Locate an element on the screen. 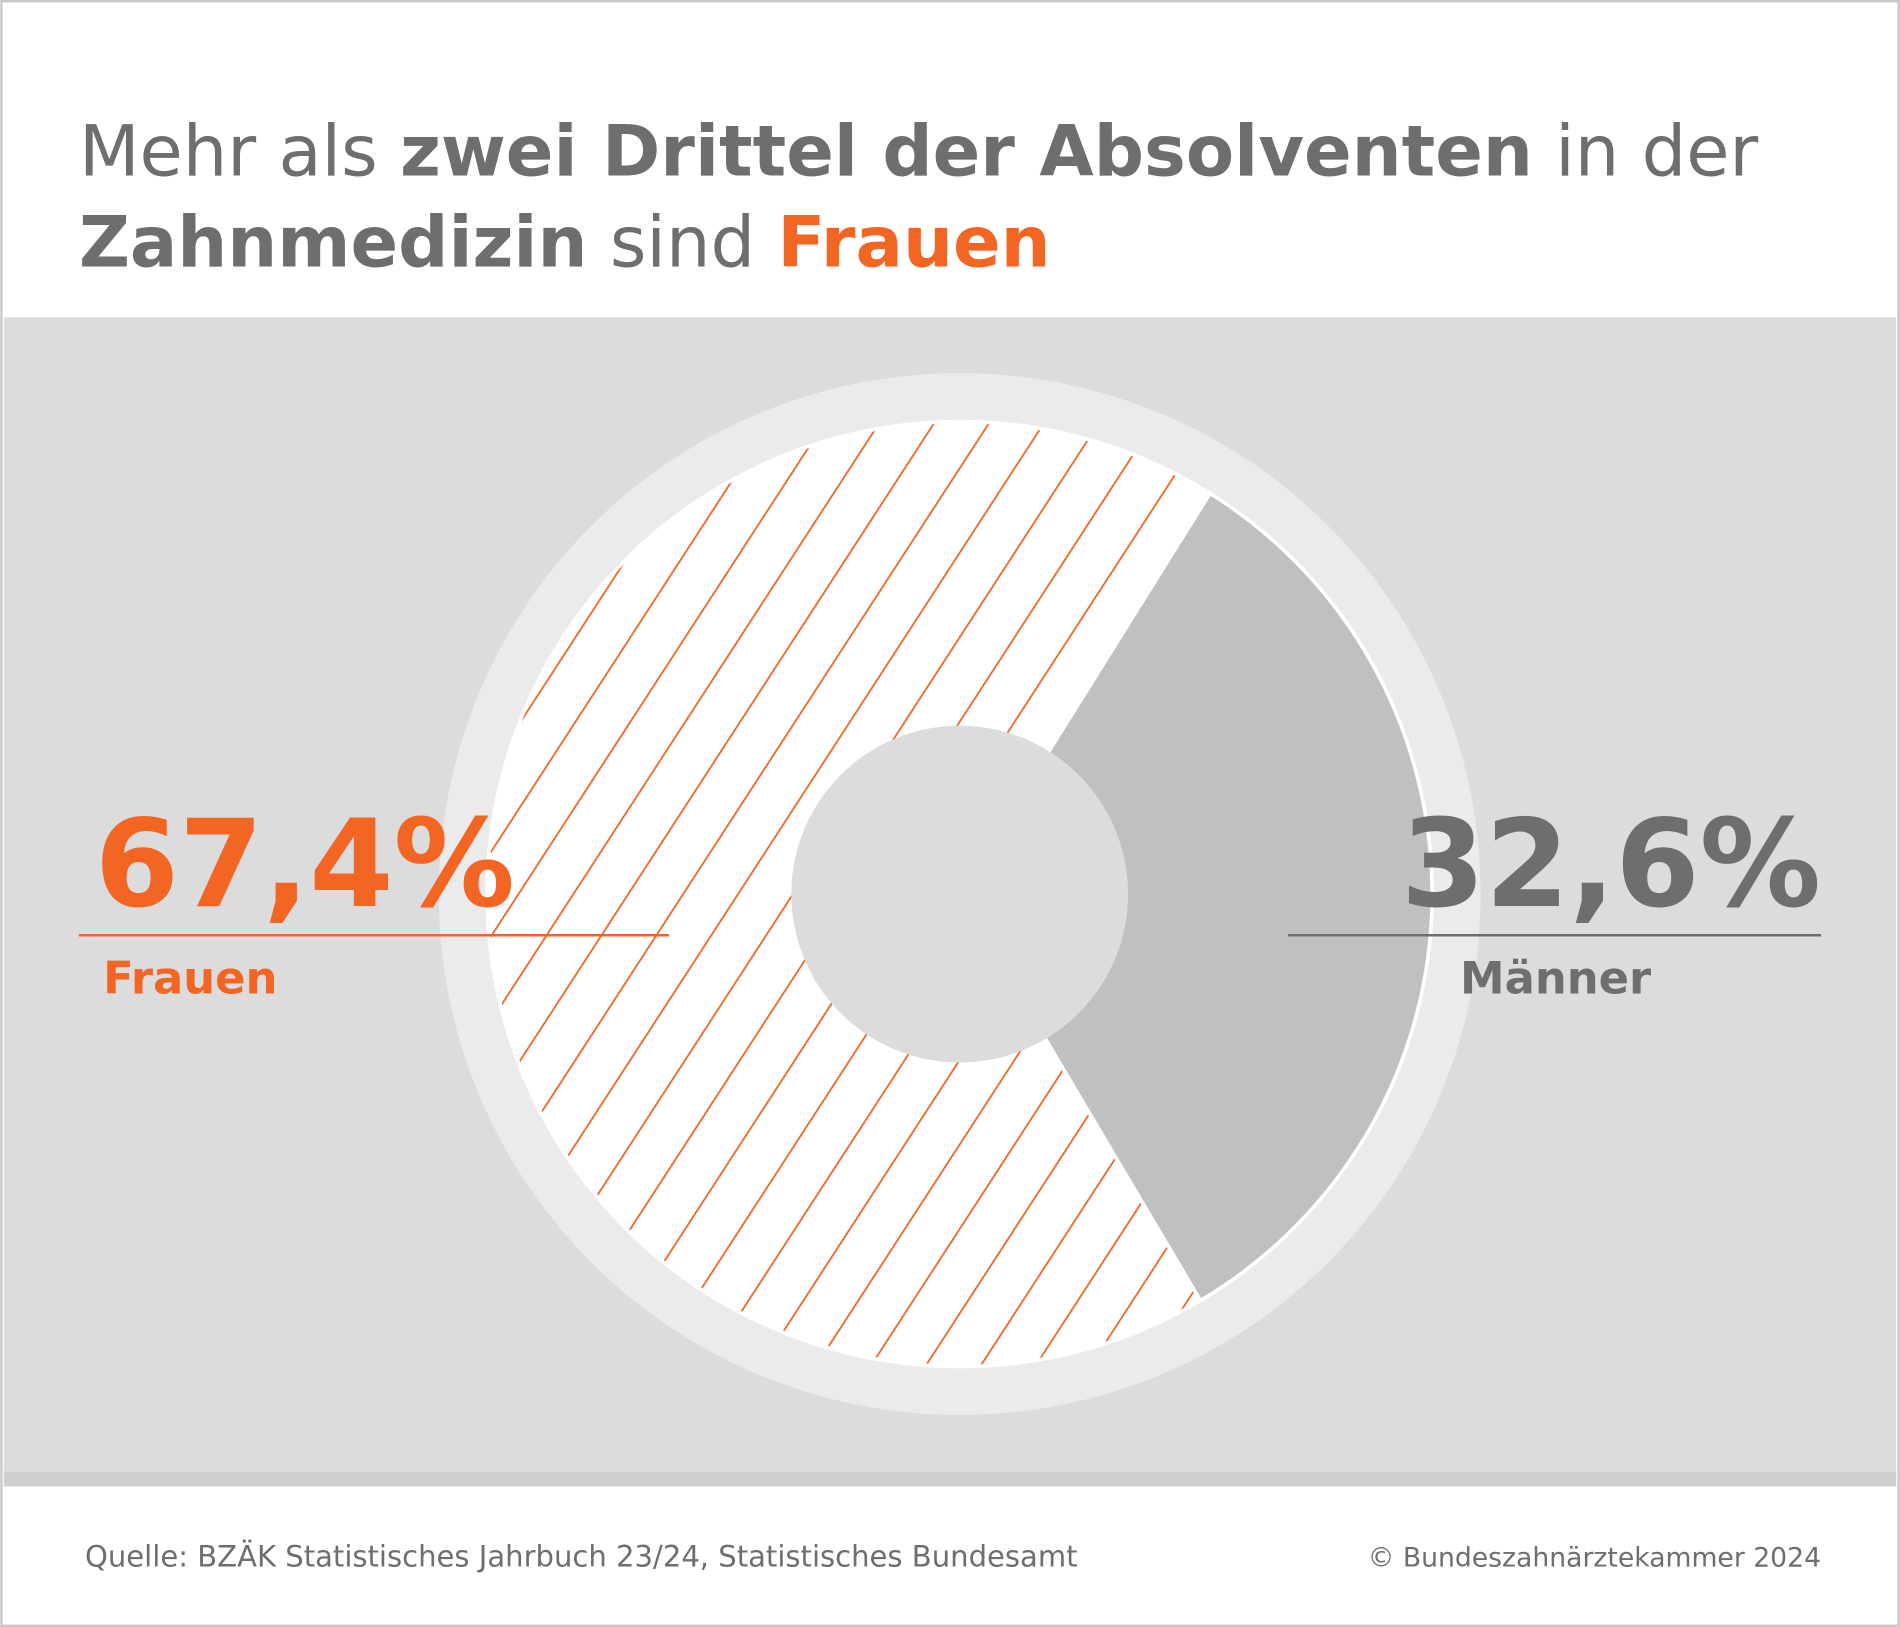  title-part: Zahnmedizin is located at coordinates (333, 243).